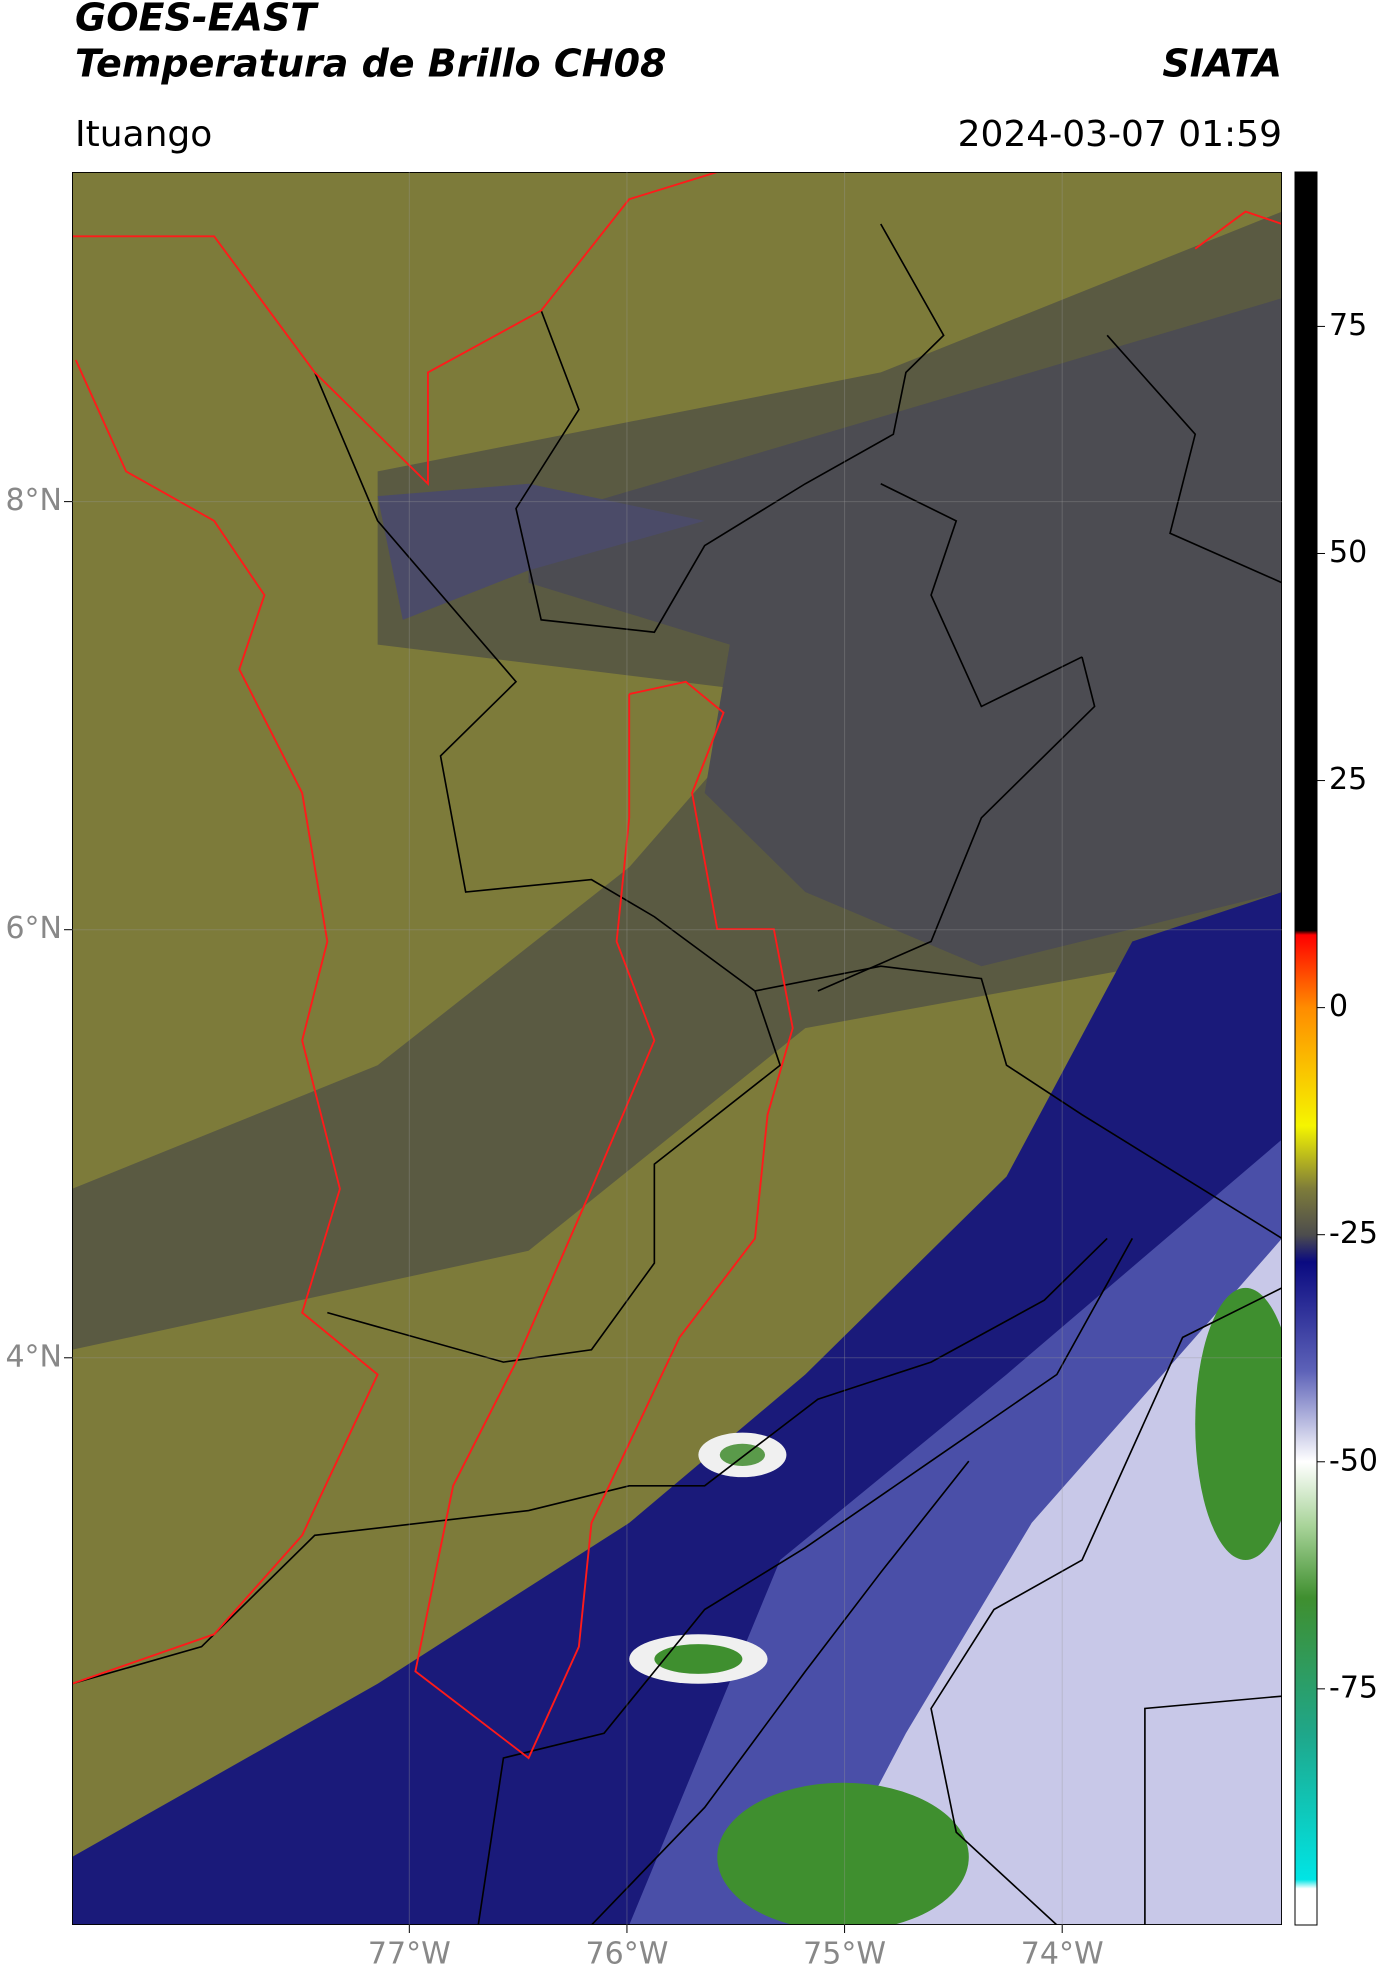  I want to click on brand: SIATA, so click(1222, 64).